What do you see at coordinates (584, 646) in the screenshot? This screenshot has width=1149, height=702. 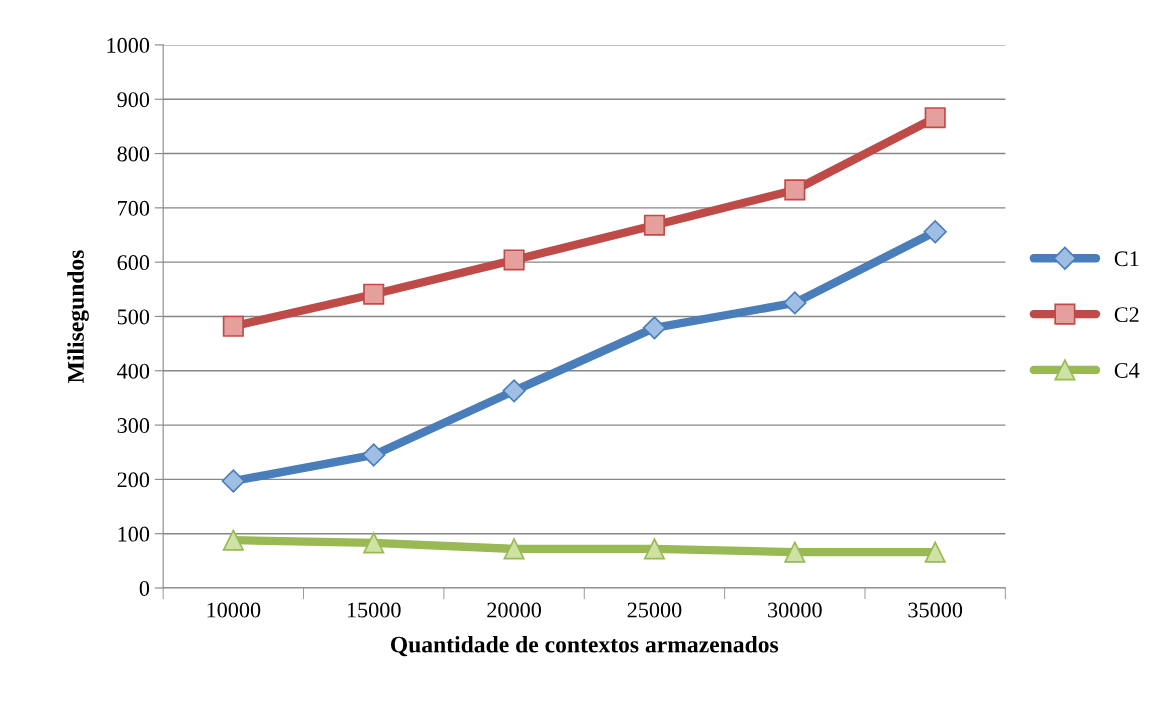 I see `x-axis-title: Quantidade de contextos armazenados` at bounding box center [584, 646].